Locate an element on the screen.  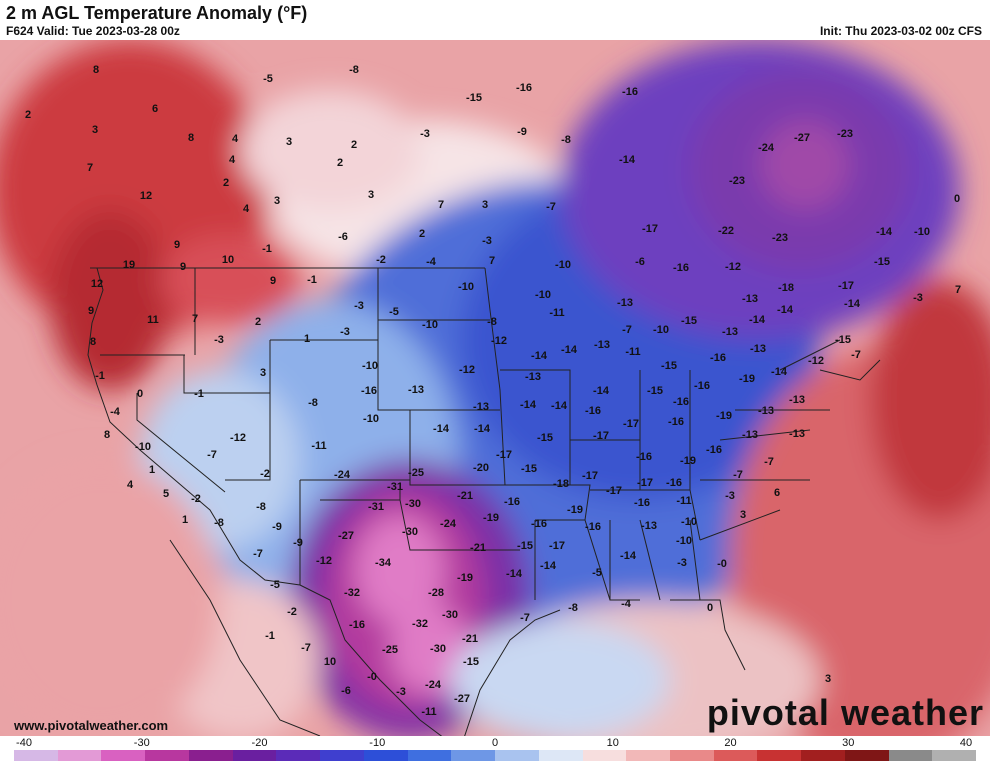
colorbar-tick-label: -10 is located at coordinates (377, 743).